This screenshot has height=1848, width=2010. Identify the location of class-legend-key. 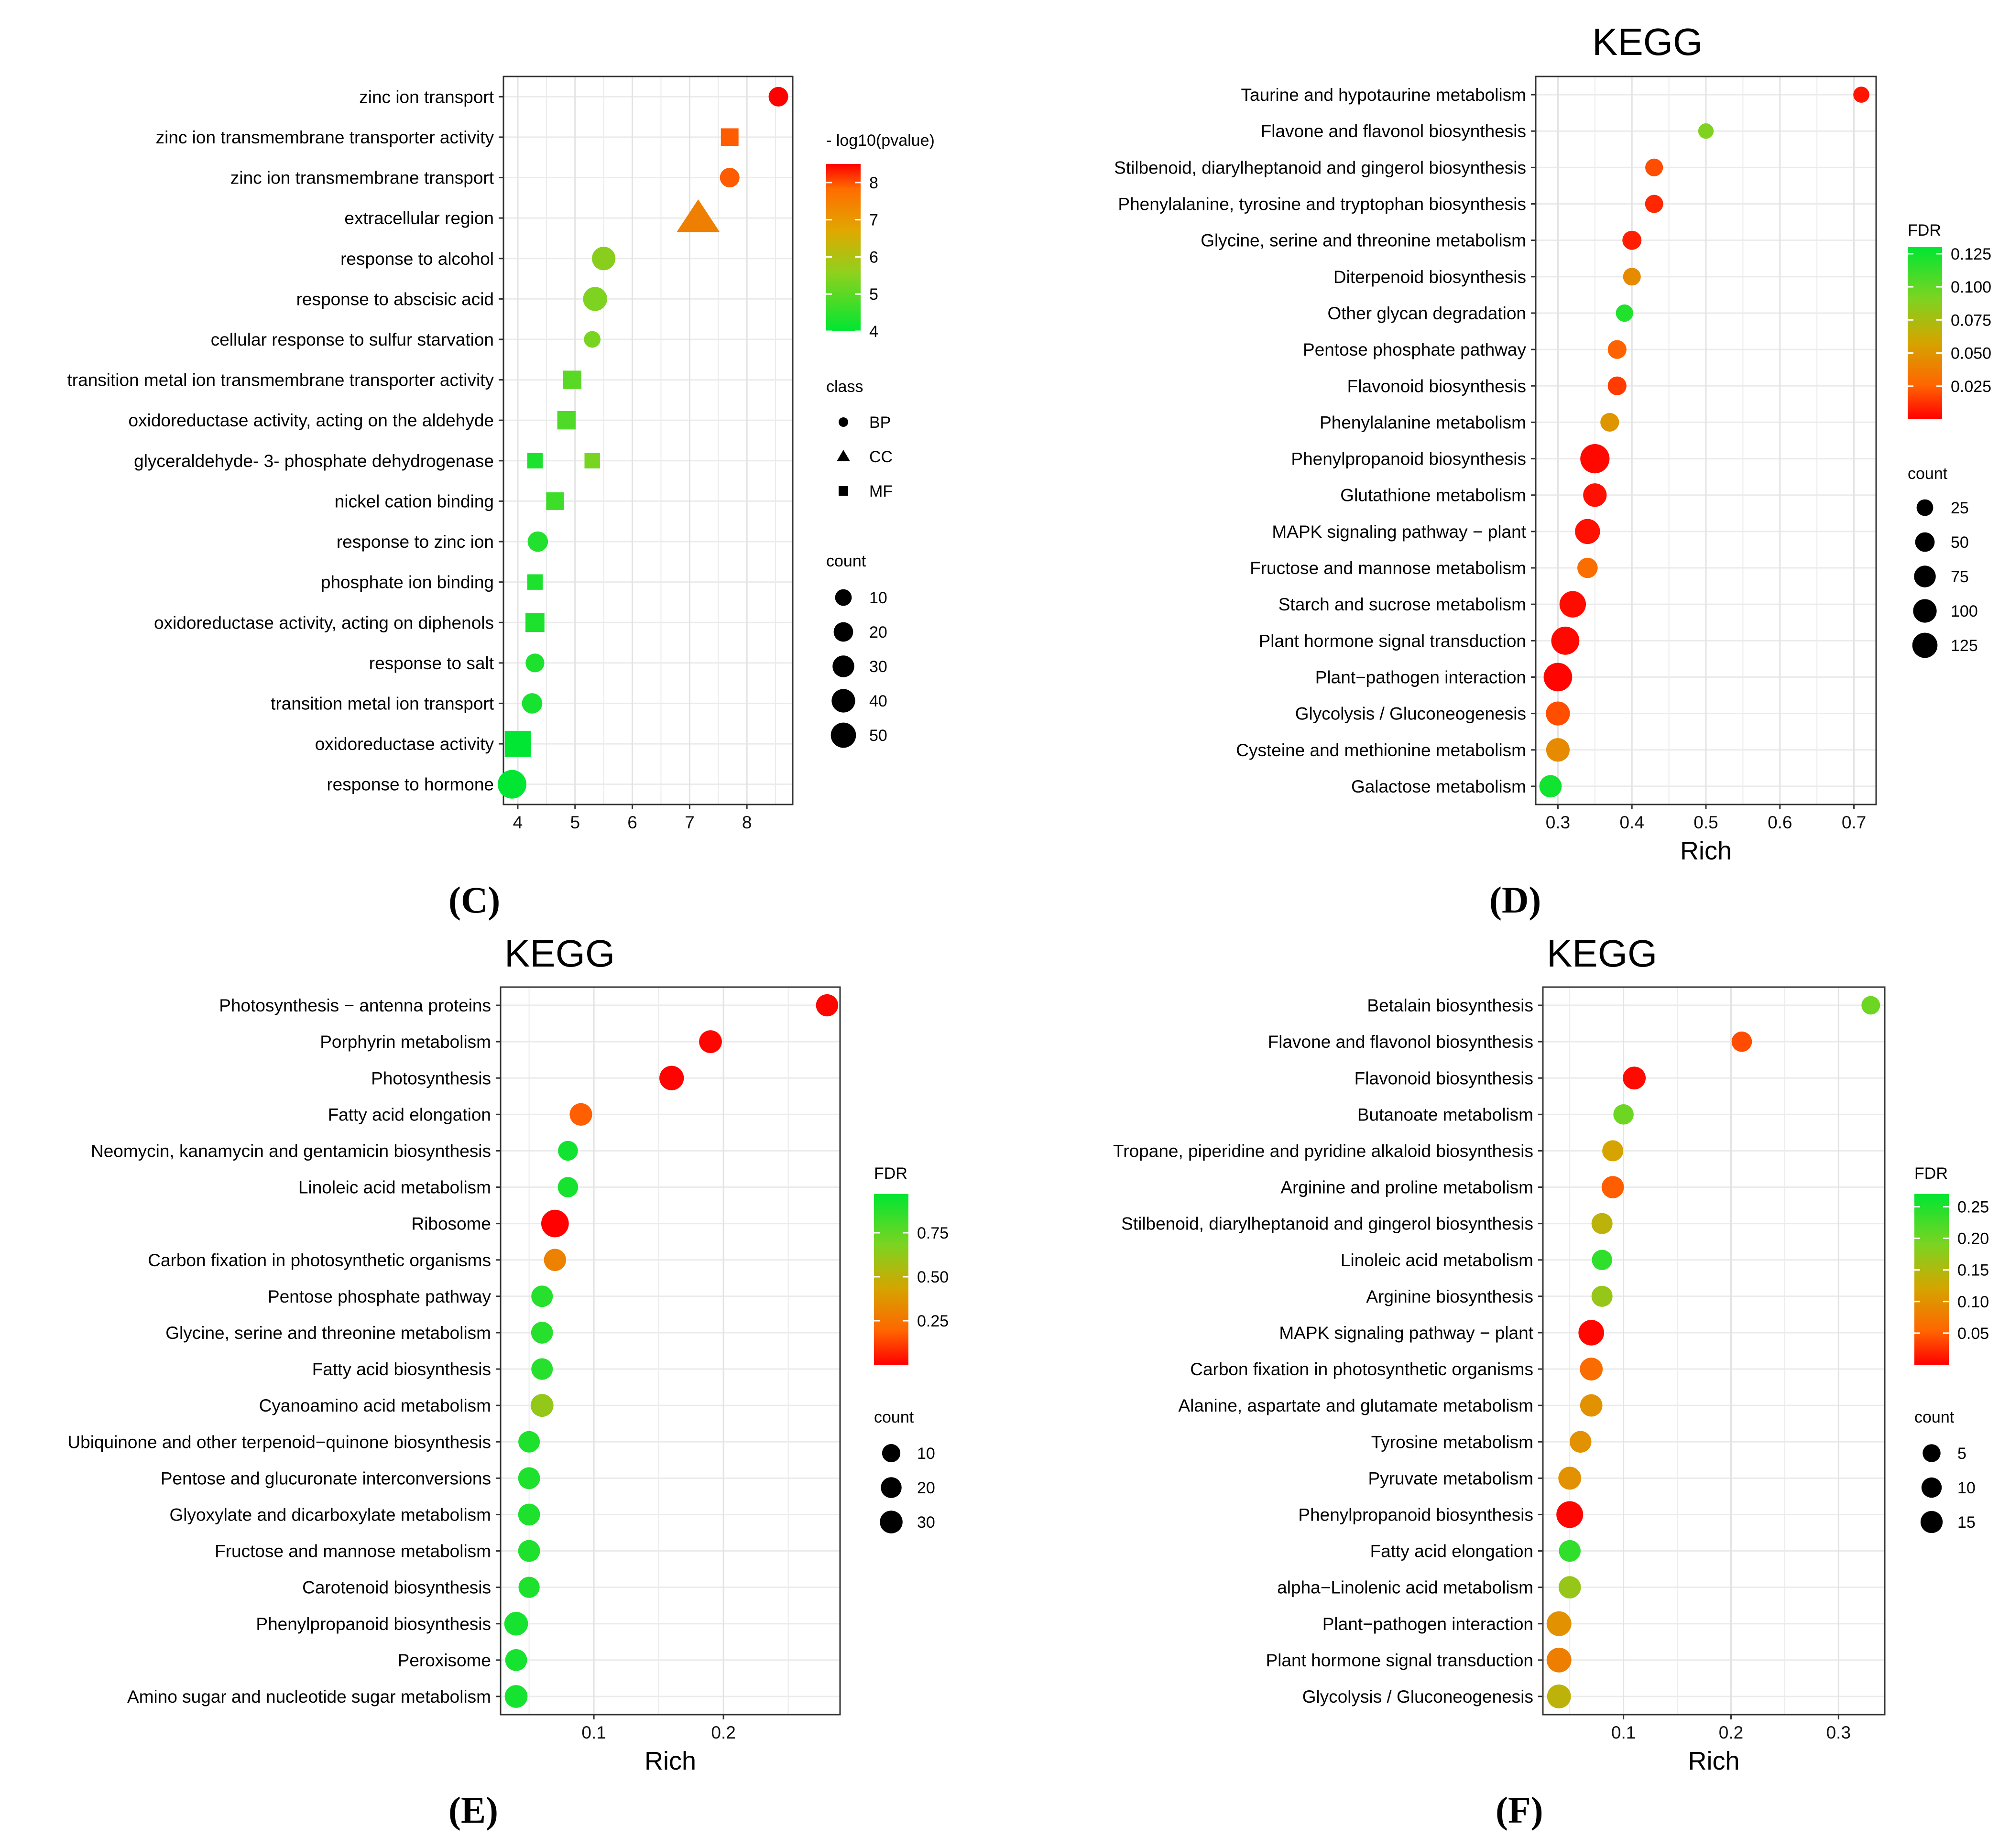
(844, 491).